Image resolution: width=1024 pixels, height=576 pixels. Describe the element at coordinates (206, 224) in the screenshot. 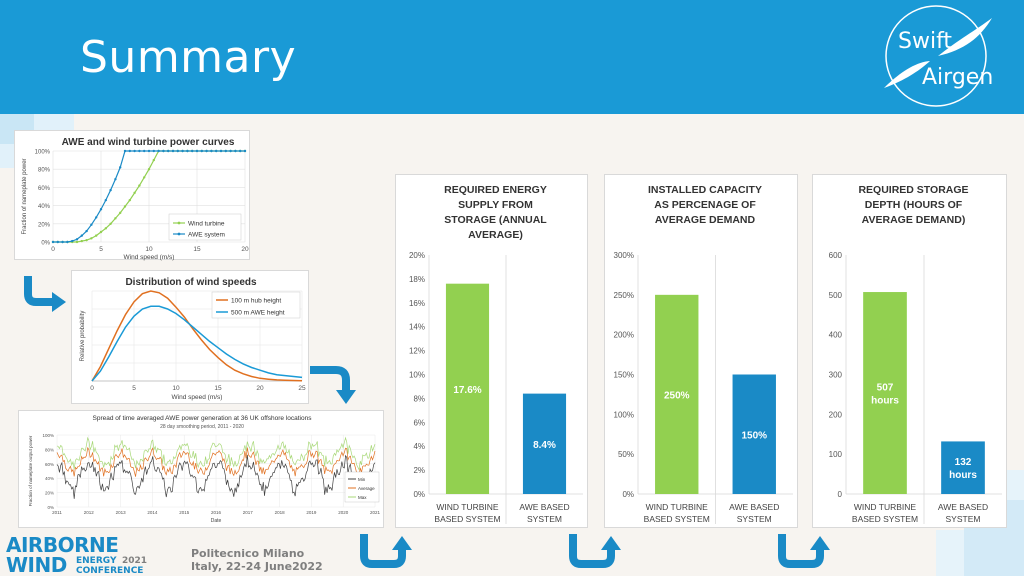

I see `legend-label: Wind turbine` at that location.